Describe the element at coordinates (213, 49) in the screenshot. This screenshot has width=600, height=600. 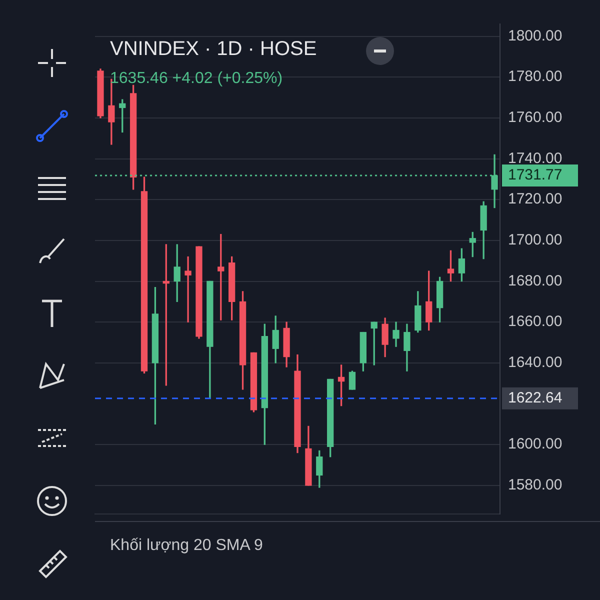
I see `text: VNINDEX · 1D · HOSE` at that location.